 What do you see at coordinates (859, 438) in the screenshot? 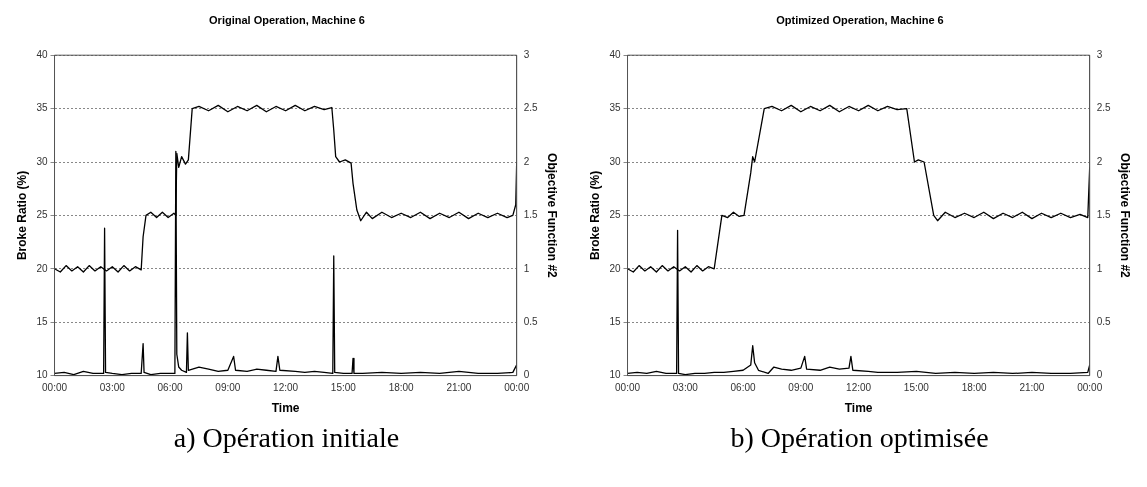
I see `text: b) Opération optimisée` at bounding box center [859, 438].